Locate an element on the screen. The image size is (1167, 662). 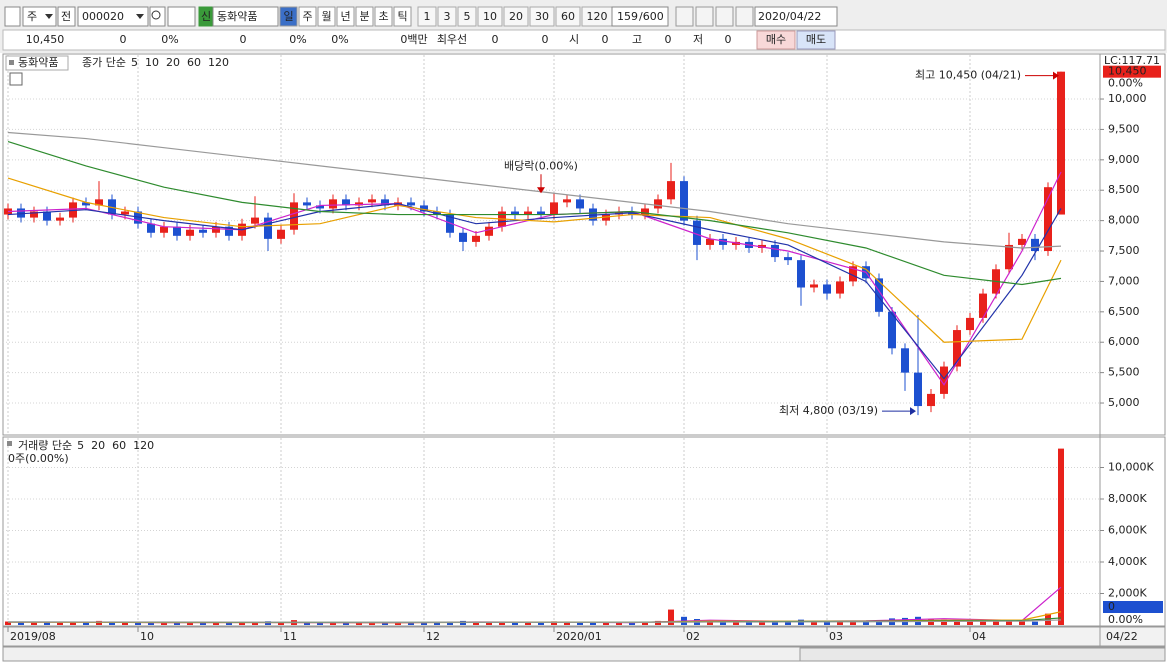
label: 120 is located at coordinates (597, 16).